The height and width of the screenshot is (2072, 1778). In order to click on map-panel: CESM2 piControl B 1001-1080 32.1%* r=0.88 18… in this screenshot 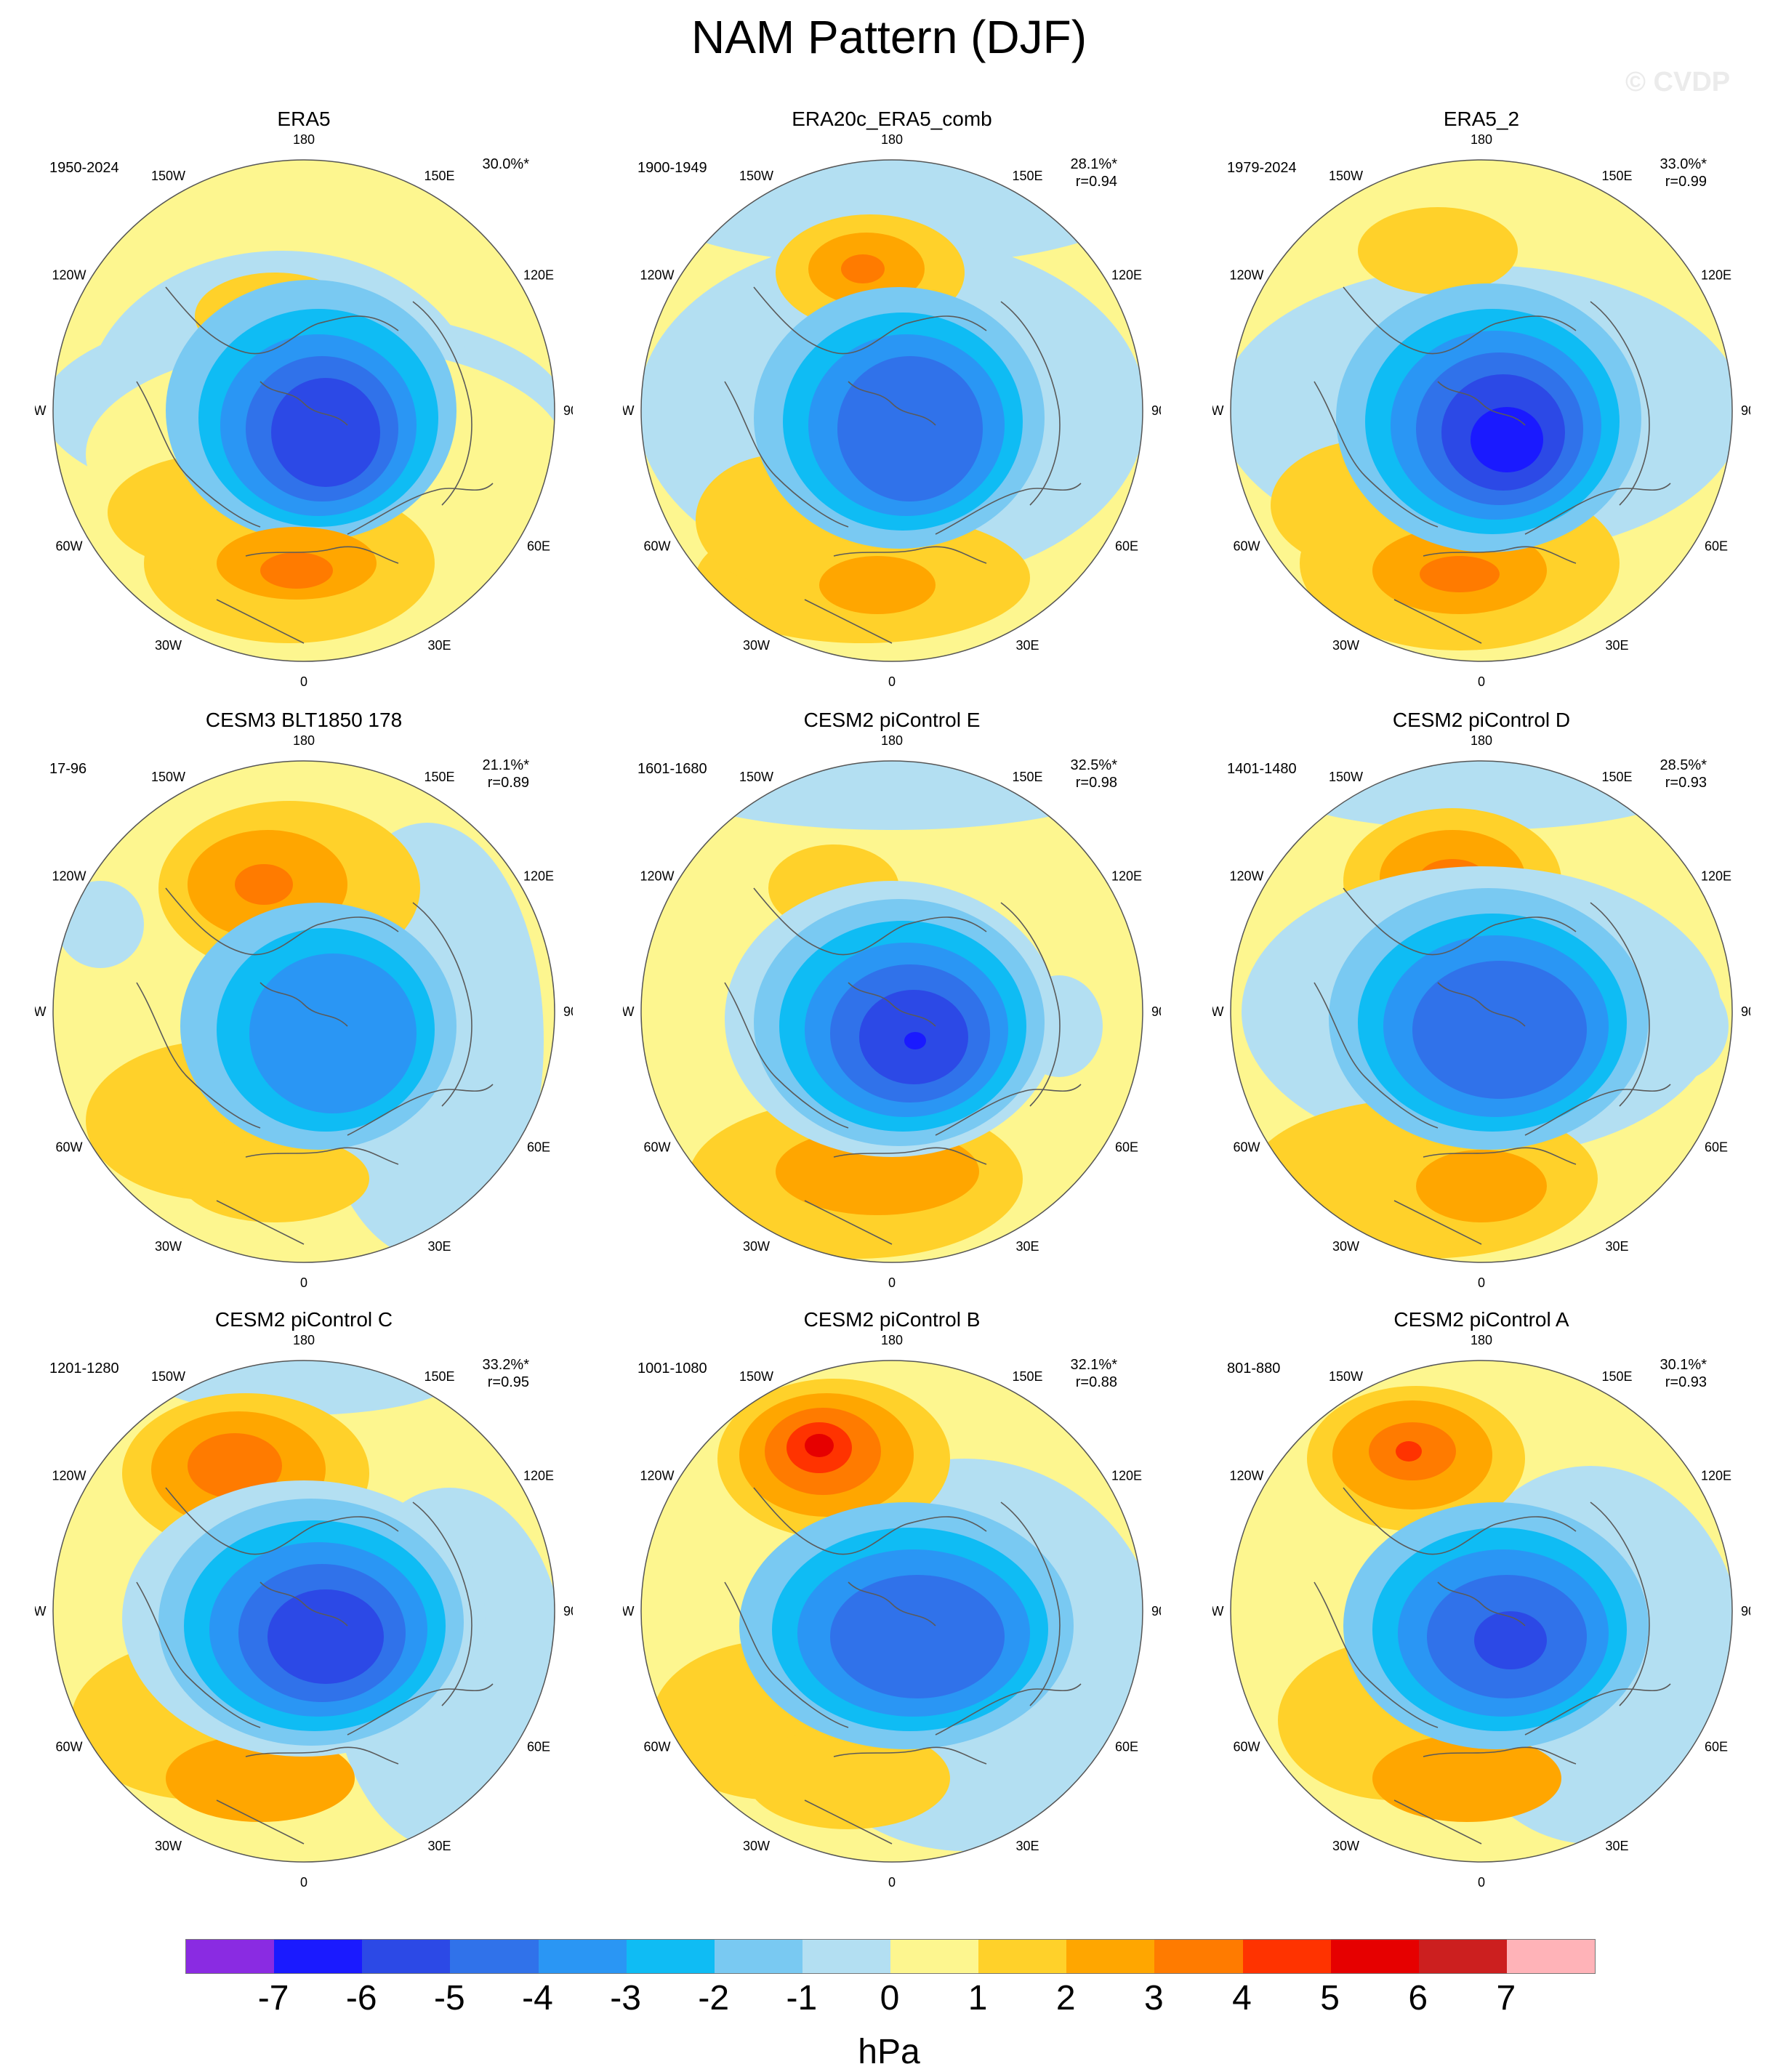, I will do `click(892, 1599)`.